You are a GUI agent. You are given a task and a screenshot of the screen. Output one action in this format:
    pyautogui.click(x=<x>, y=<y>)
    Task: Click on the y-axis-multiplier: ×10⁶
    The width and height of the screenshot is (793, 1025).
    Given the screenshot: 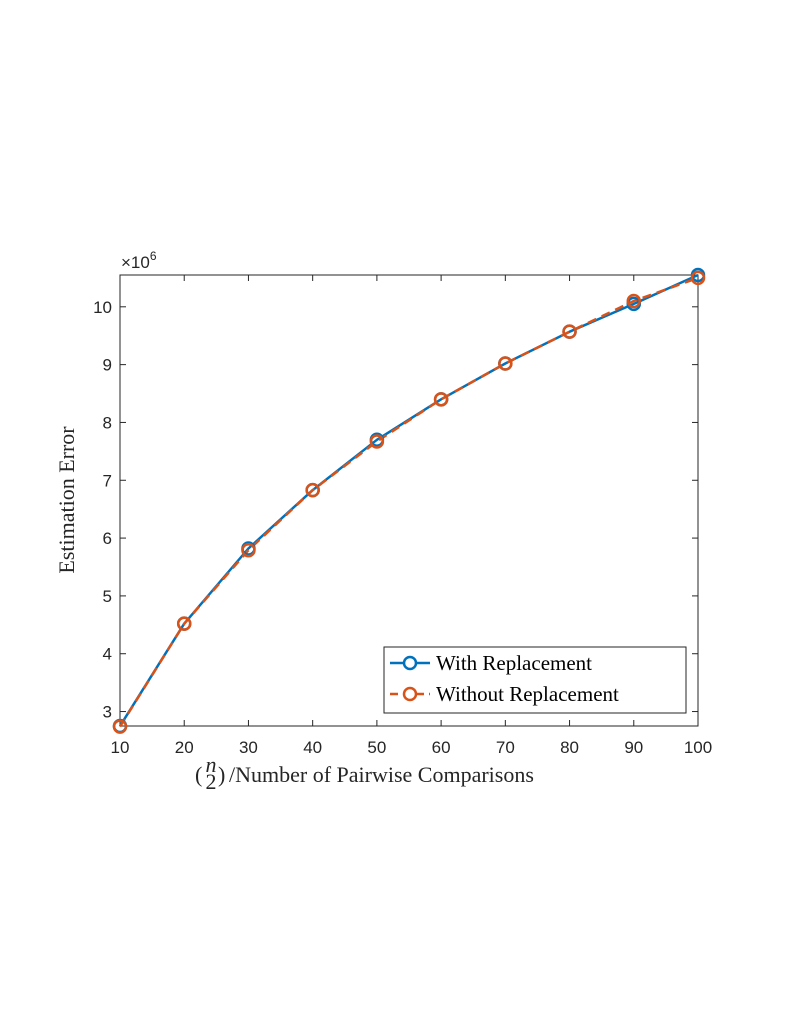 What is the action you would take?
    pyautogui.click(x=139, y=260)
    